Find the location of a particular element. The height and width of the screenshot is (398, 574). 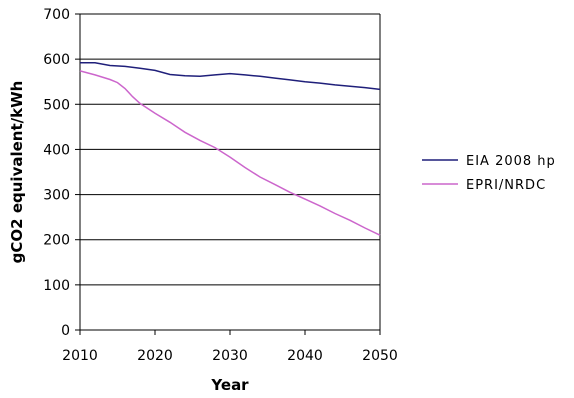

x-tick-label: 2010 is located at coordinates (80, 356).